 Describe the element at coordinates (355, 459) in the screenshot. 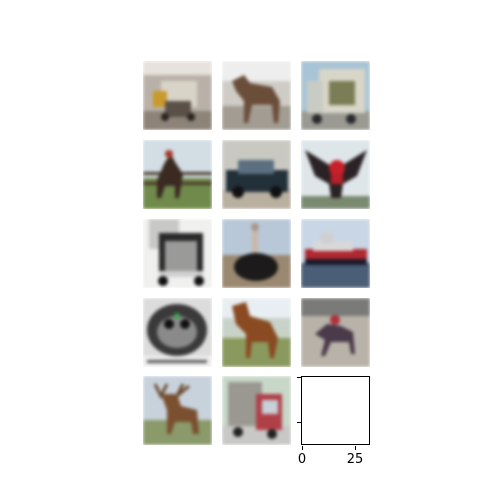

I see `x-tick-label-25: 25` at that location.